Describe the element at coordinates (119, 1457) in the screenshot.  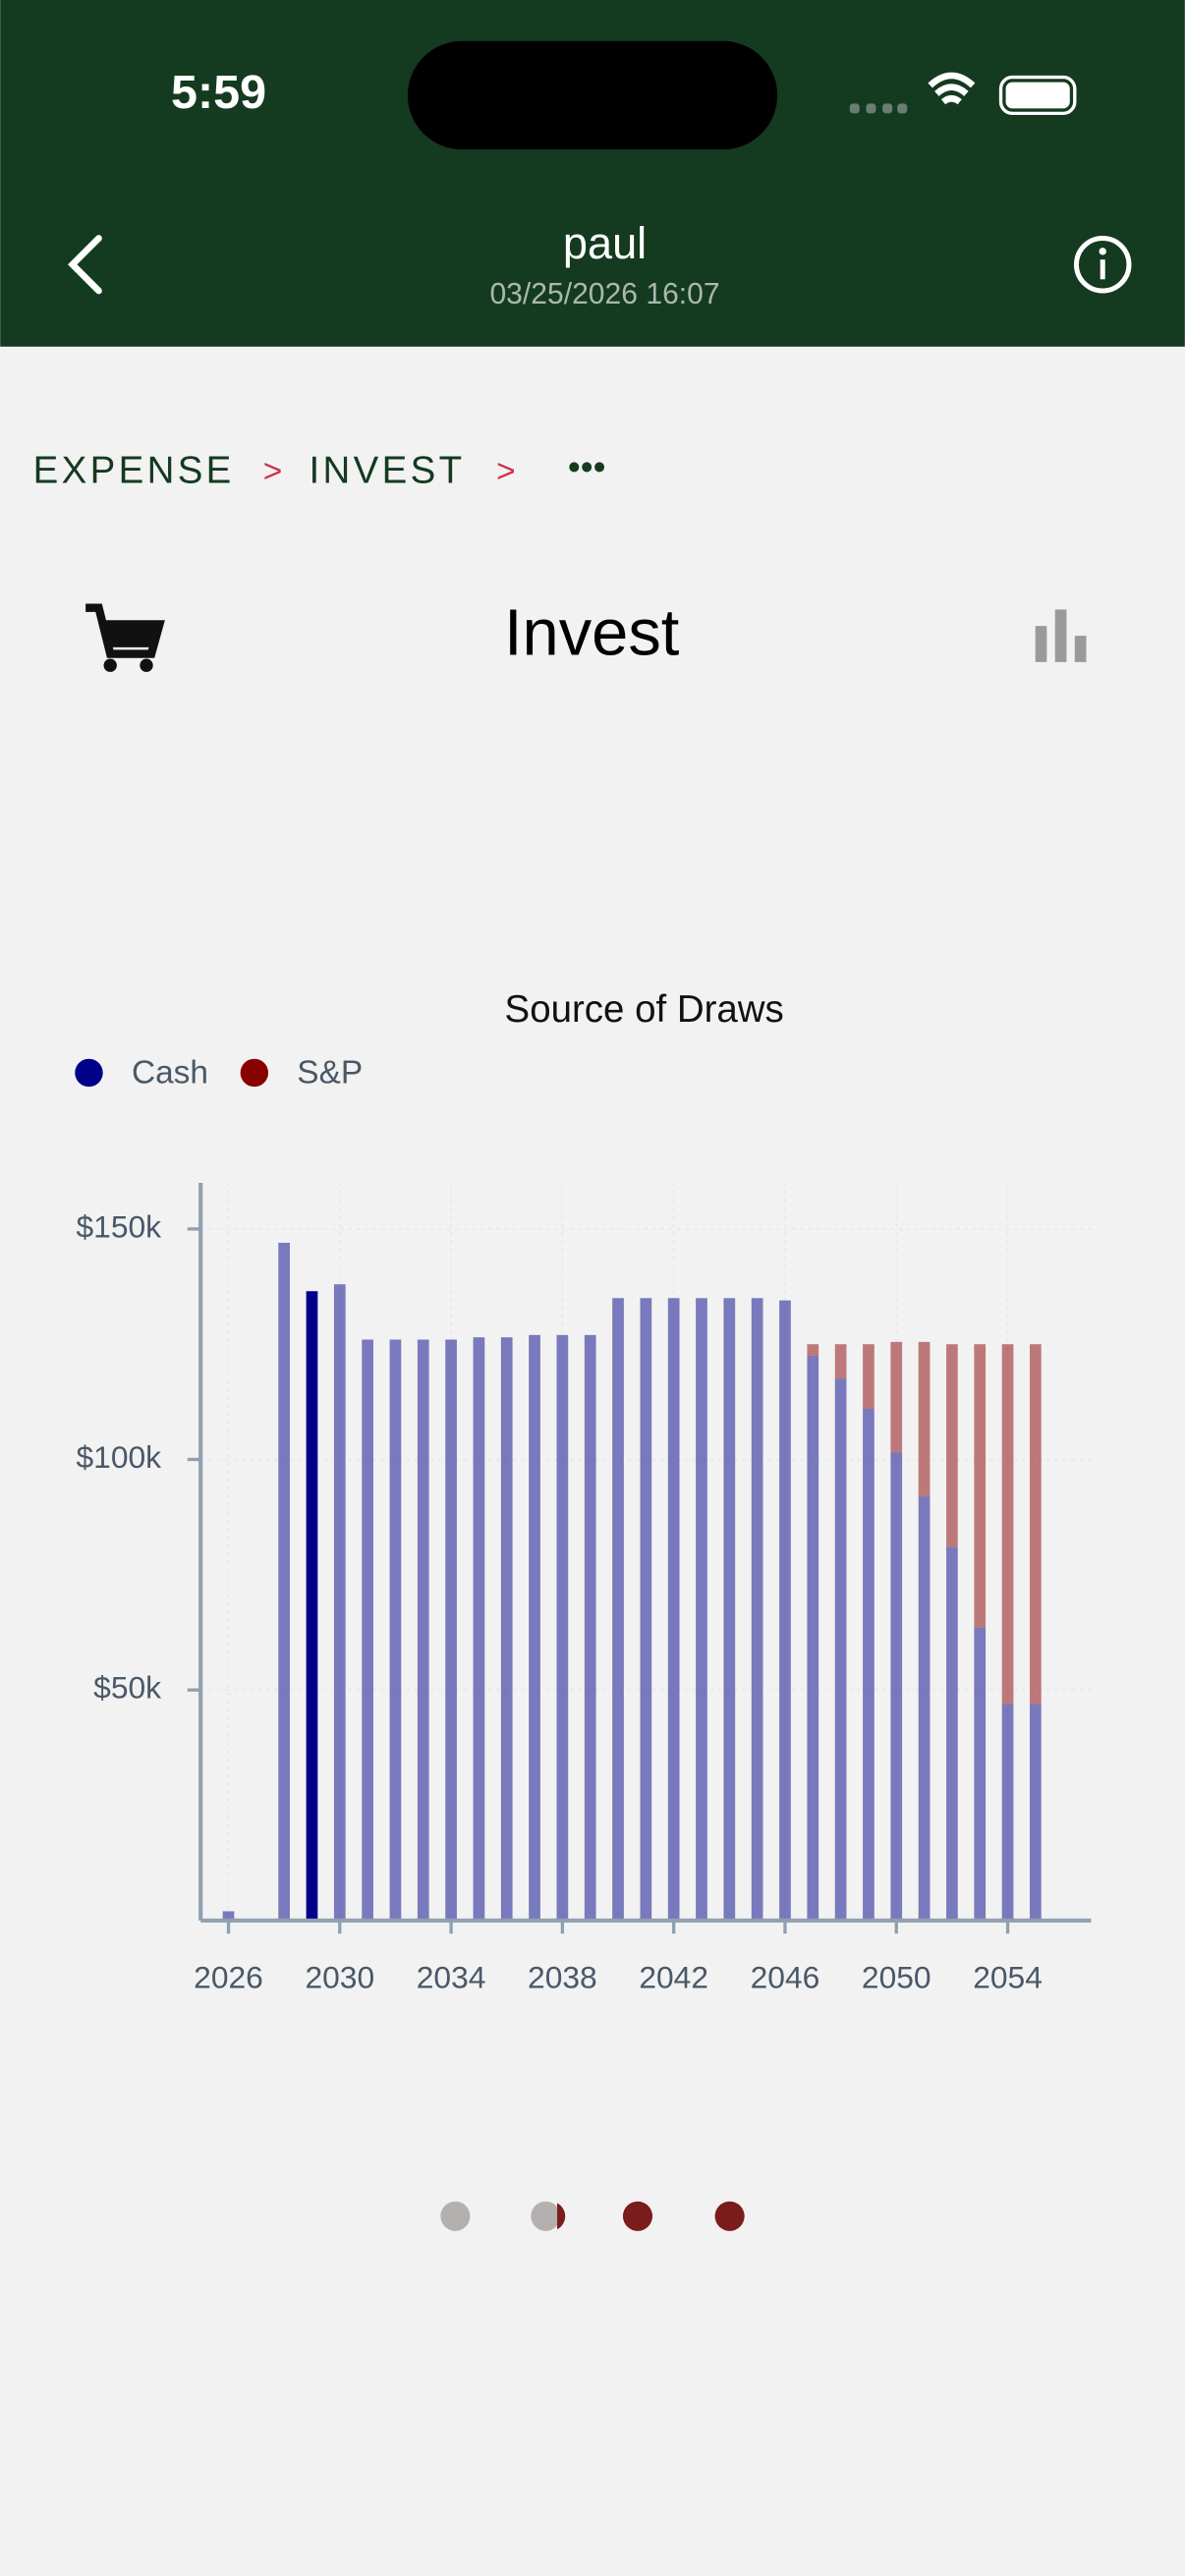
I see `y-tick-label: $100k` at that location.